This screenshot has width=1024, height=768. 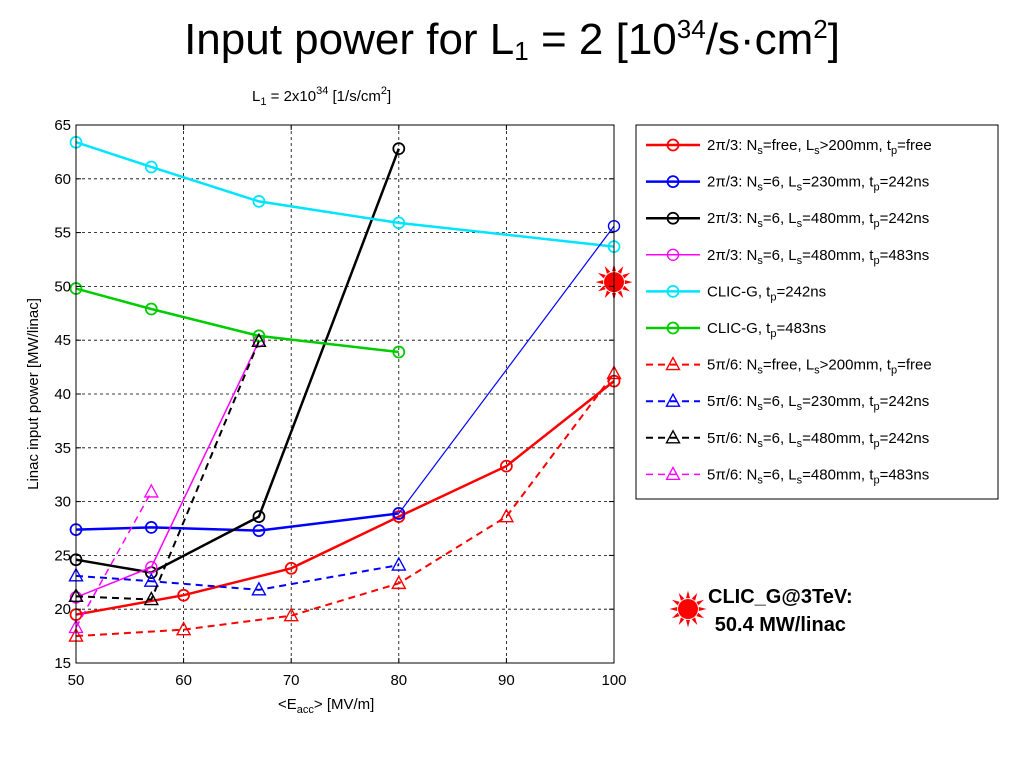 What do you see at coordinates (818, 184) in the screenshot?
I see `legend-label: 2π/3: Ns=6, Ls=230mm, tp=242ns` at bounding box center [818, 184].